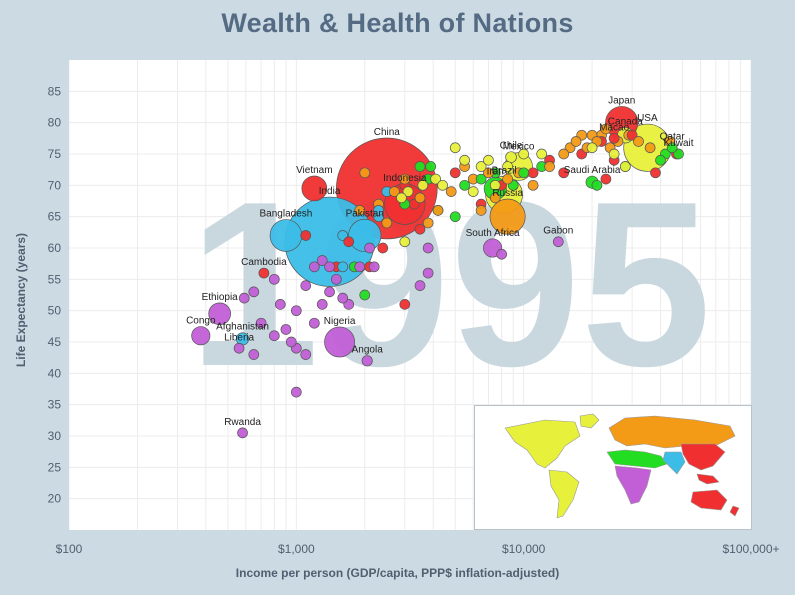 This screenshot has height=595, width=795. What do you see at coordinates (55, 311) in the screenshot?
I see `y-tick-label: 50` at bounding box center [55, 311].